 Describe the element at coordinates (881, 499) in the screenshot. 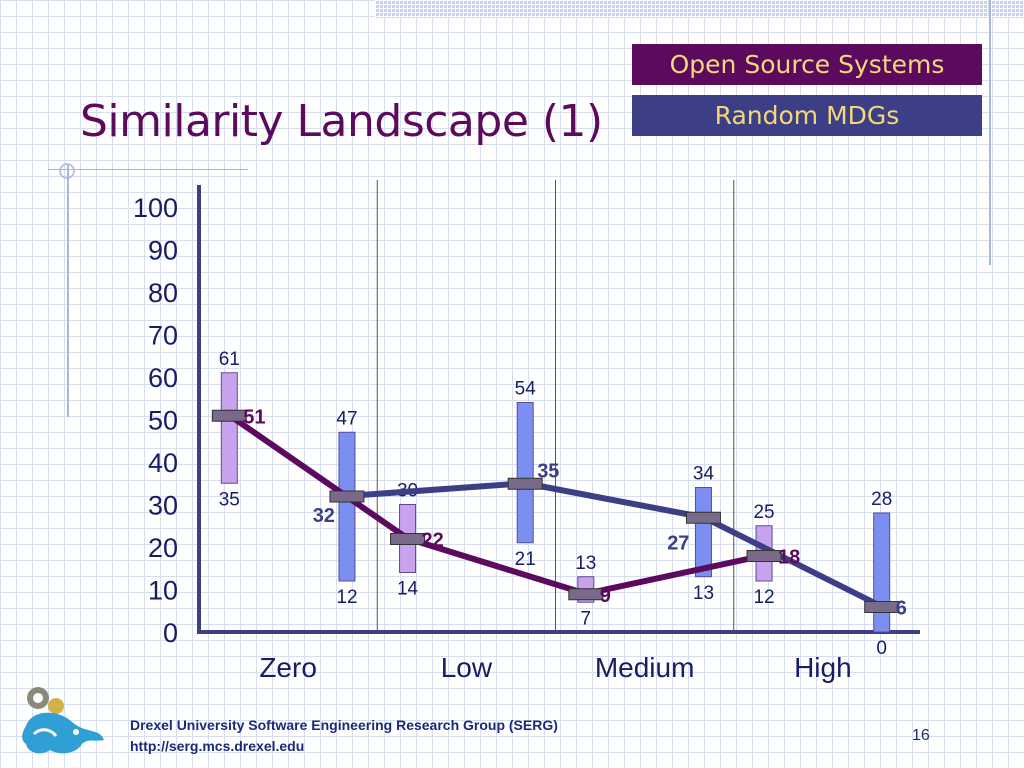

I see `range-max-label: 28` at that location.